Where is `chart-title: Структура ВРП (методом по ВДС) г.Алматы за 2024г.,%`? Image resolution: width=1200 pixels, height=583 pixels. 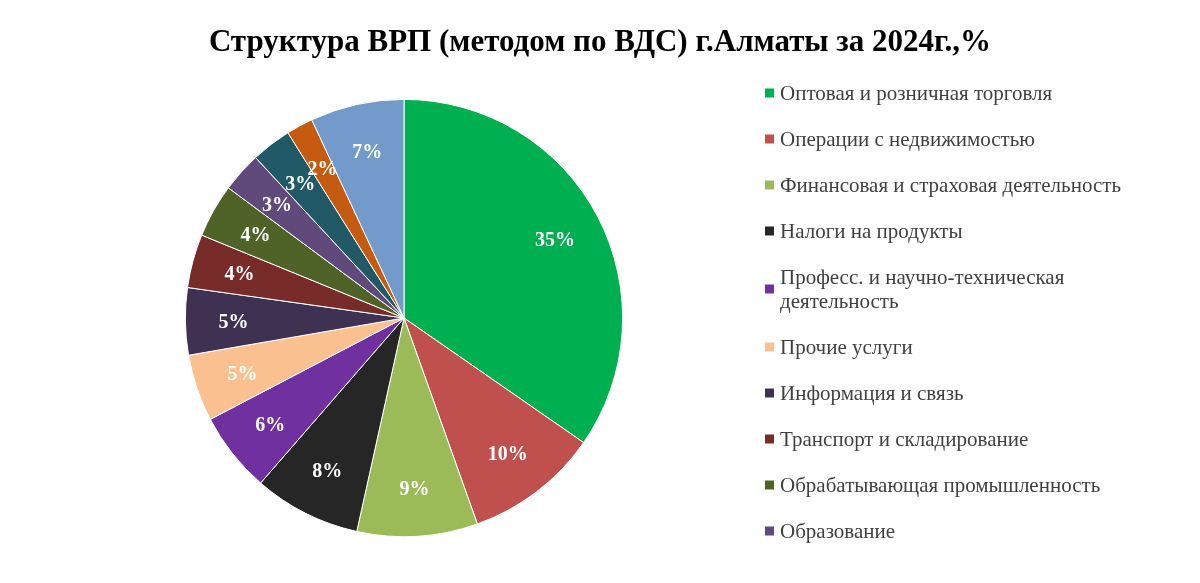 chart-title: Структура ВРП (методом по ВДС) г.Алматы за 2024г.,% is located at coordinates (600, 40).